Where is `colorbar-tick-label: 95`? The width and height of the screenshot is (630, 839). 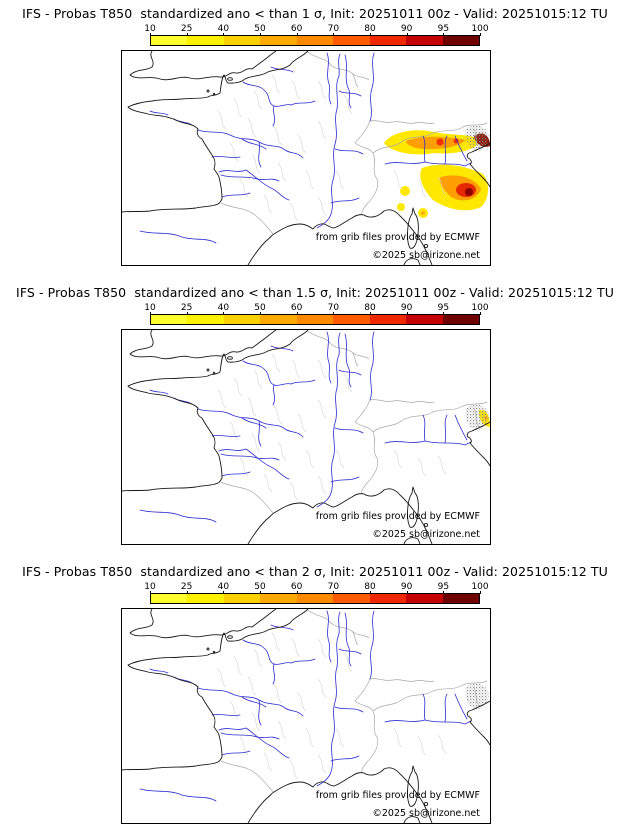
colorbar-tick-label: 95 is located at coordinates (443, 29).